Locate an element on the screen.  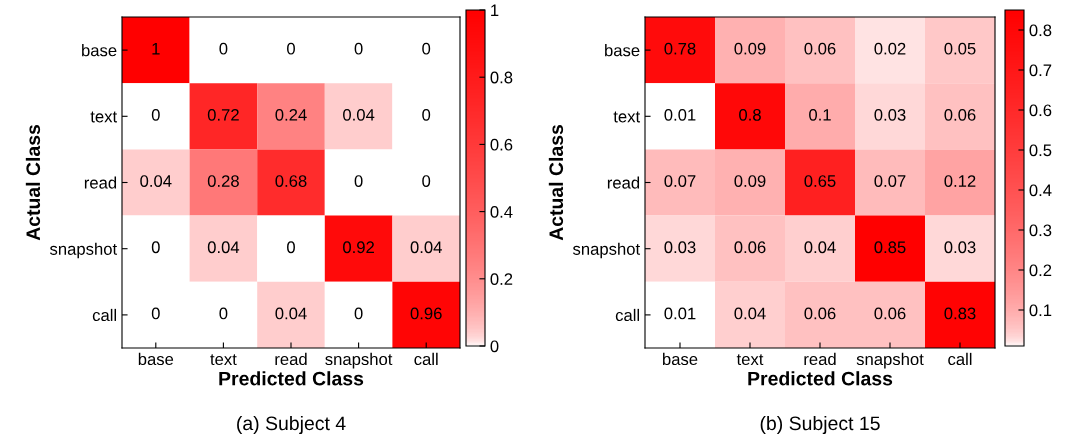
color-bar-label: 0.7 is located at coordinates (1040, 70).